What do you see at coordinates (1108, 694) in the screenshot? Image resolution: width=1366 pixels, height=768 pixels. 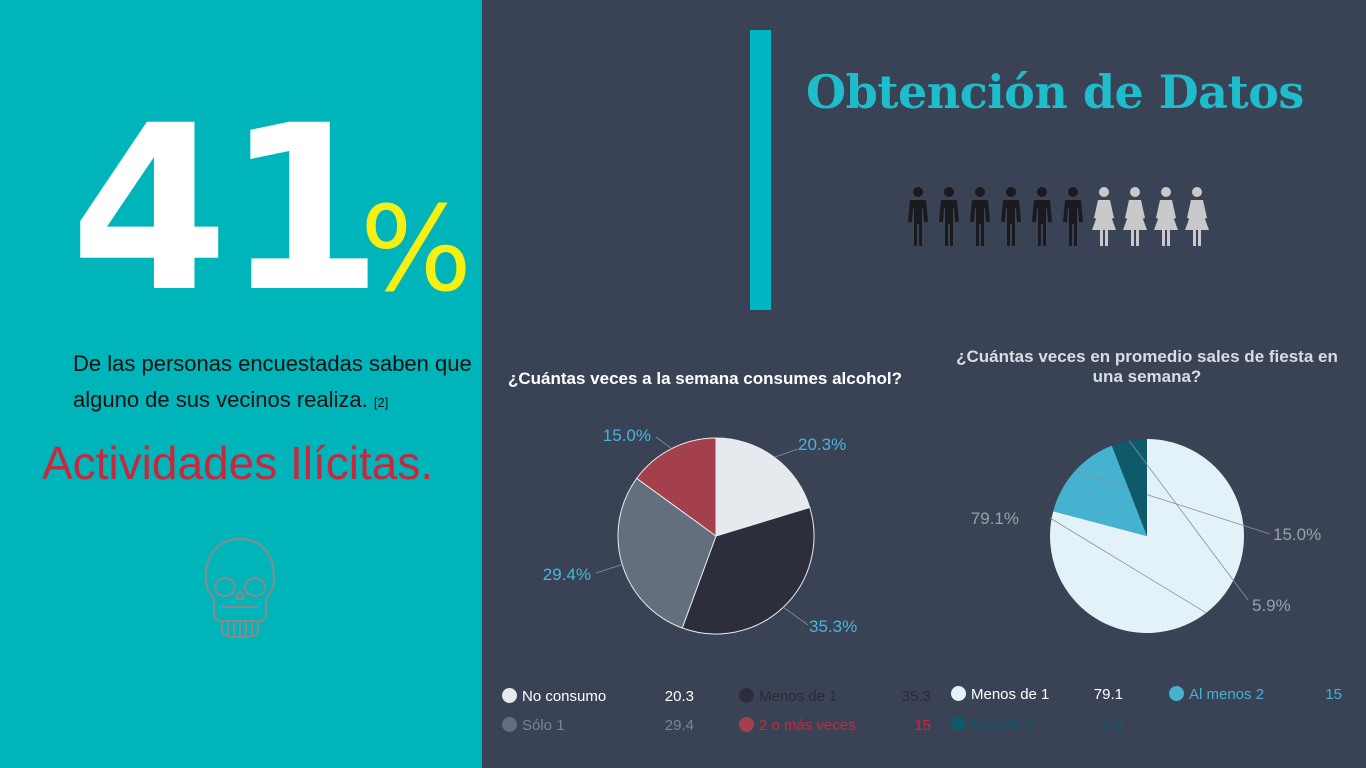 I see `legend-value: 79.1` at bounding box center [1108, 694].